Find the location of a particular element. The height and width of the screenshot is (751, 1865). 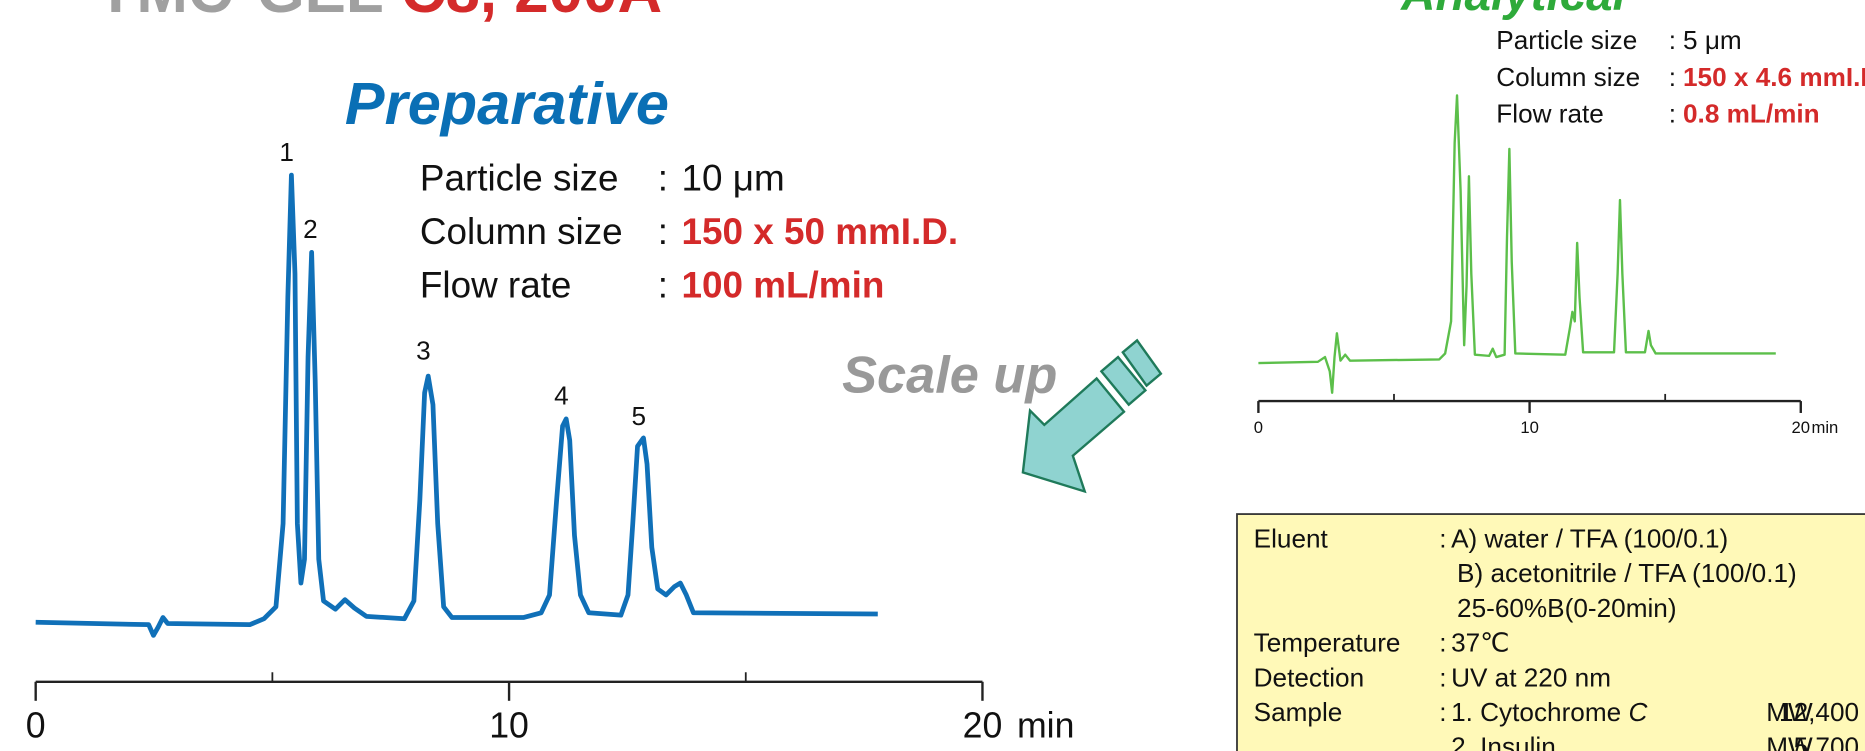

condition-label: Sample is located at coordinates (1298, 712).